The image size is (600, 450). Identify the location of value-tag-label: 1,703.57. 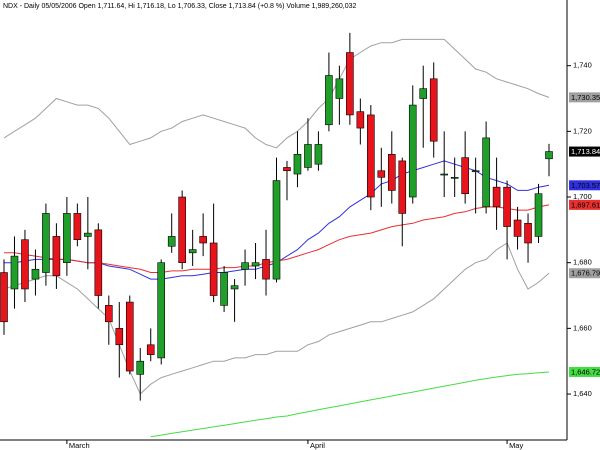
(585, 185).